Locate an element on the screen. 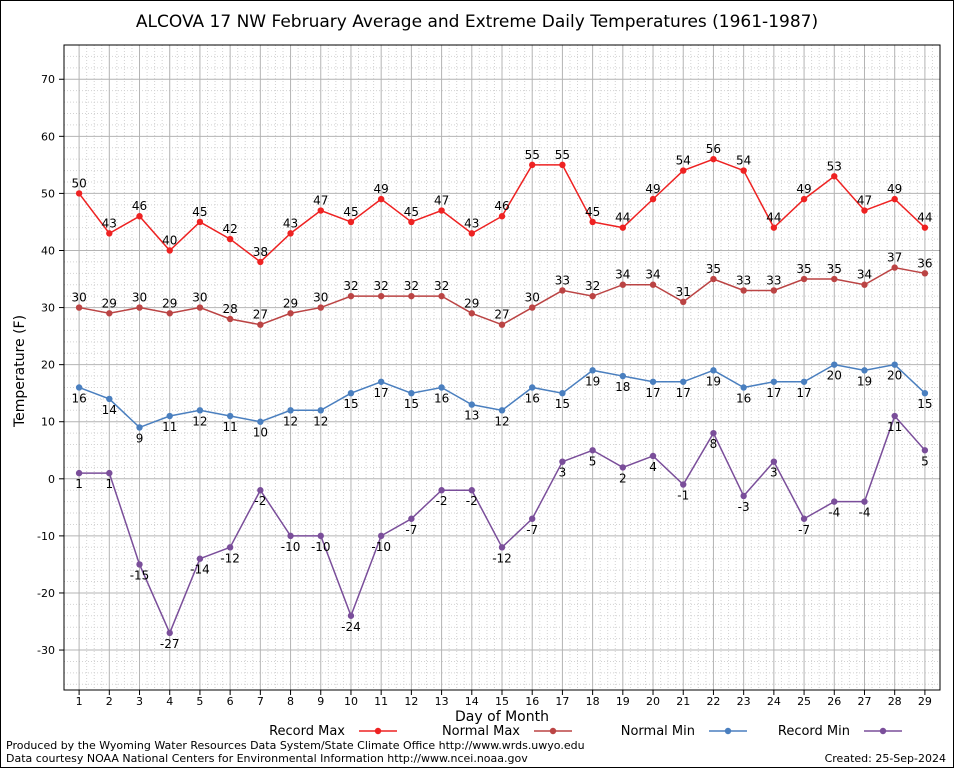  record-min-data-label: -7 is located at coordinates (532, 530).